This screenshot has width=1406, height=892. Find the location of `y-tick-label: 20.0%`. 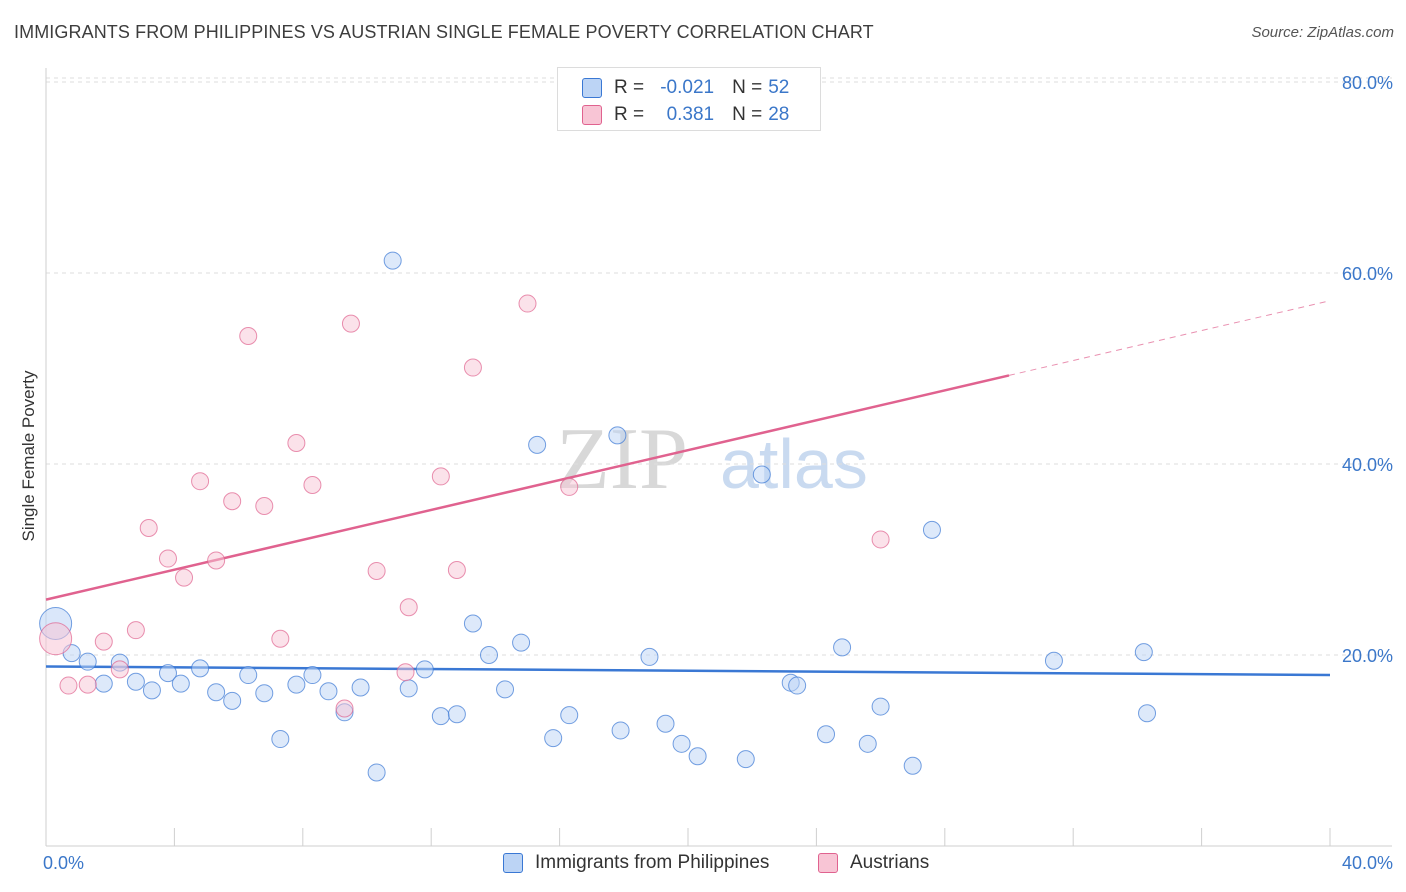

y-tick-label: 20.0% is located at coordinates (1367, 656).